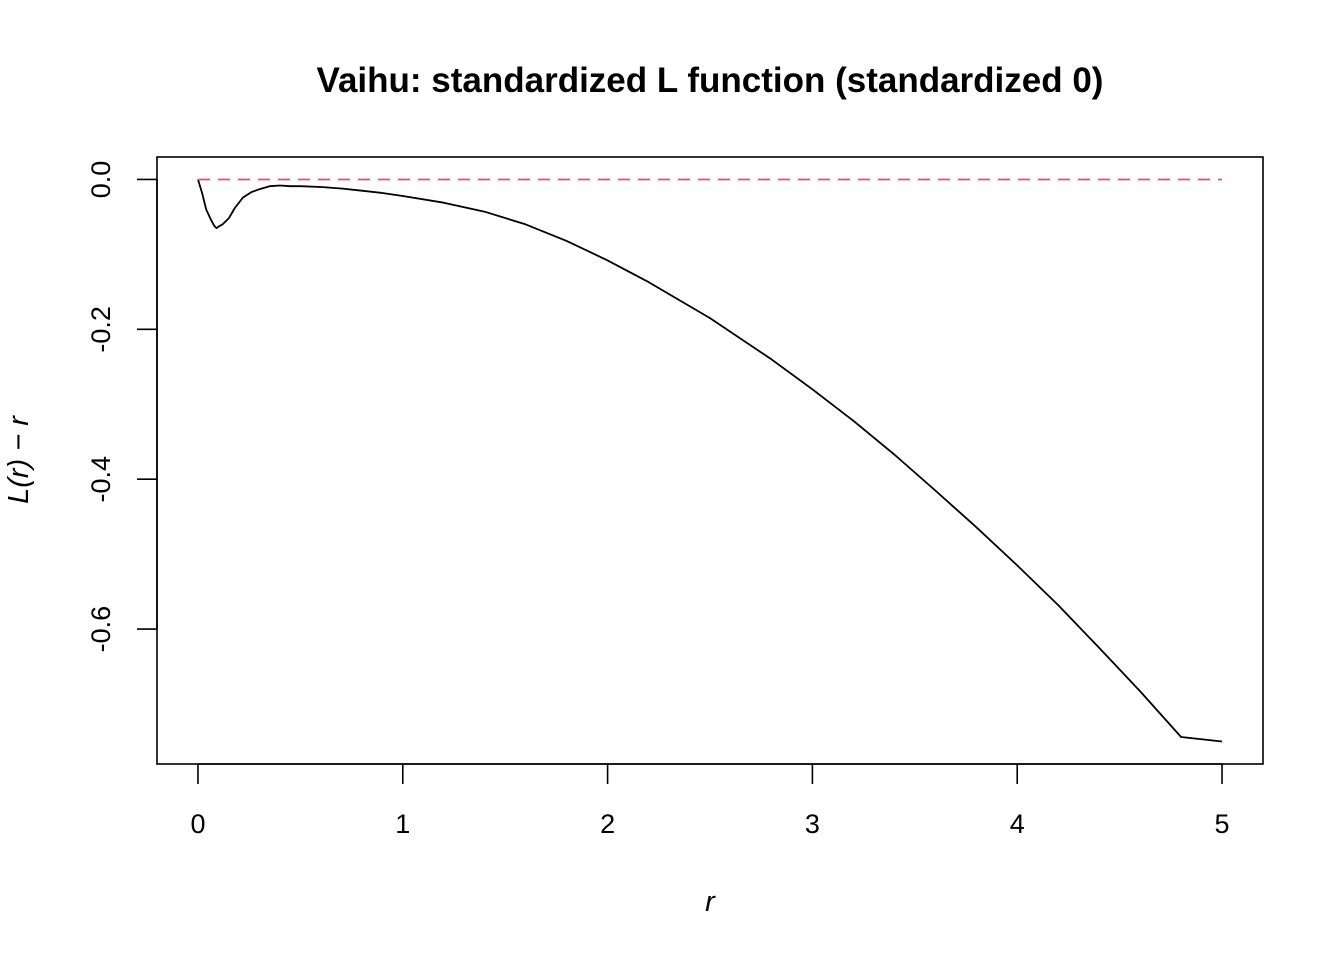 This screenshot has width=1344, height=960. I want to click on y-tick-label: -0.6, so click(101, 629).